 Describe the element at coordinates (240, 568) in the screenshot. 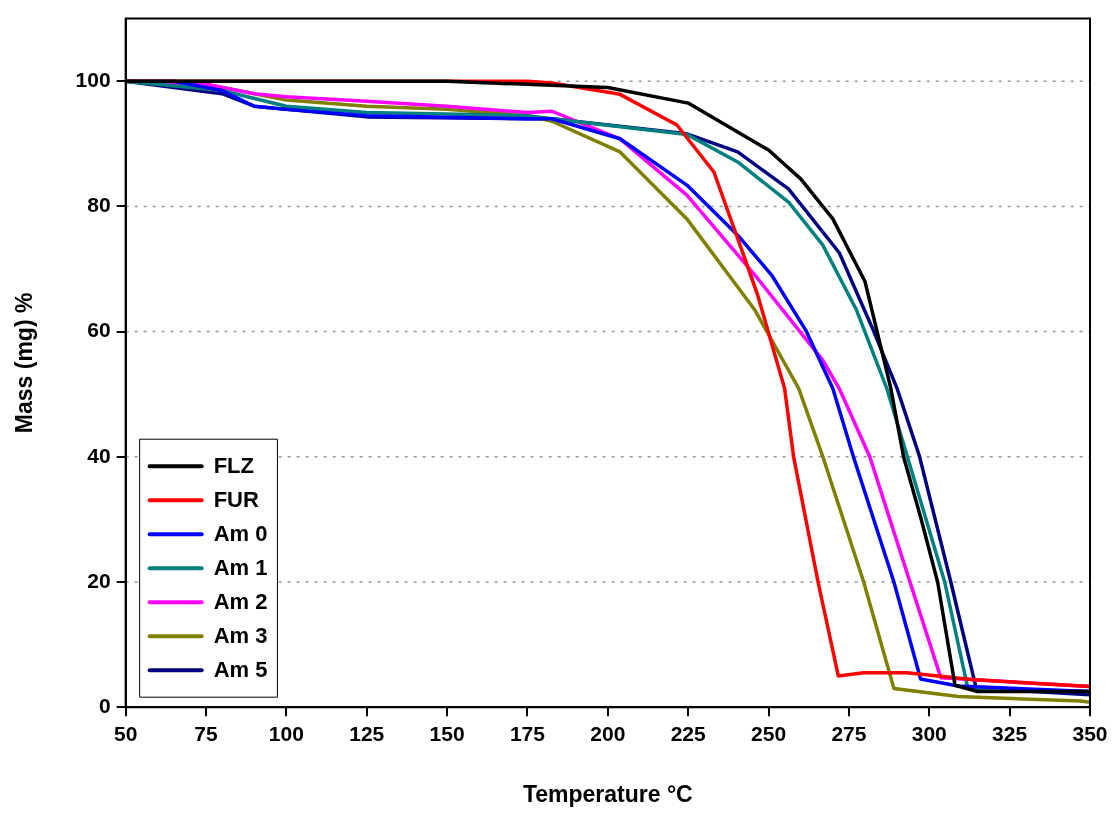

I see `legend-label: Am 1` at that location.